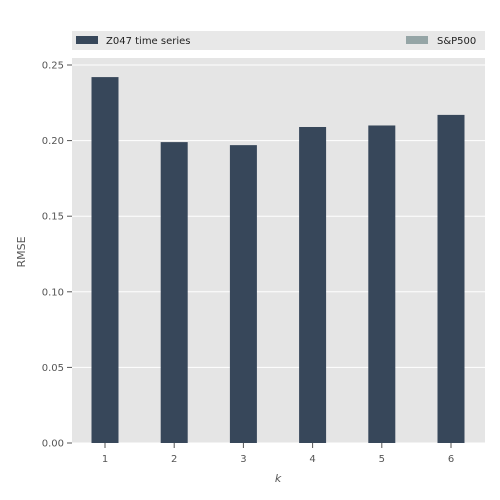 This screenshot has width=500, height=500. I want to click on bar-z047-k1, so click(105, 260).